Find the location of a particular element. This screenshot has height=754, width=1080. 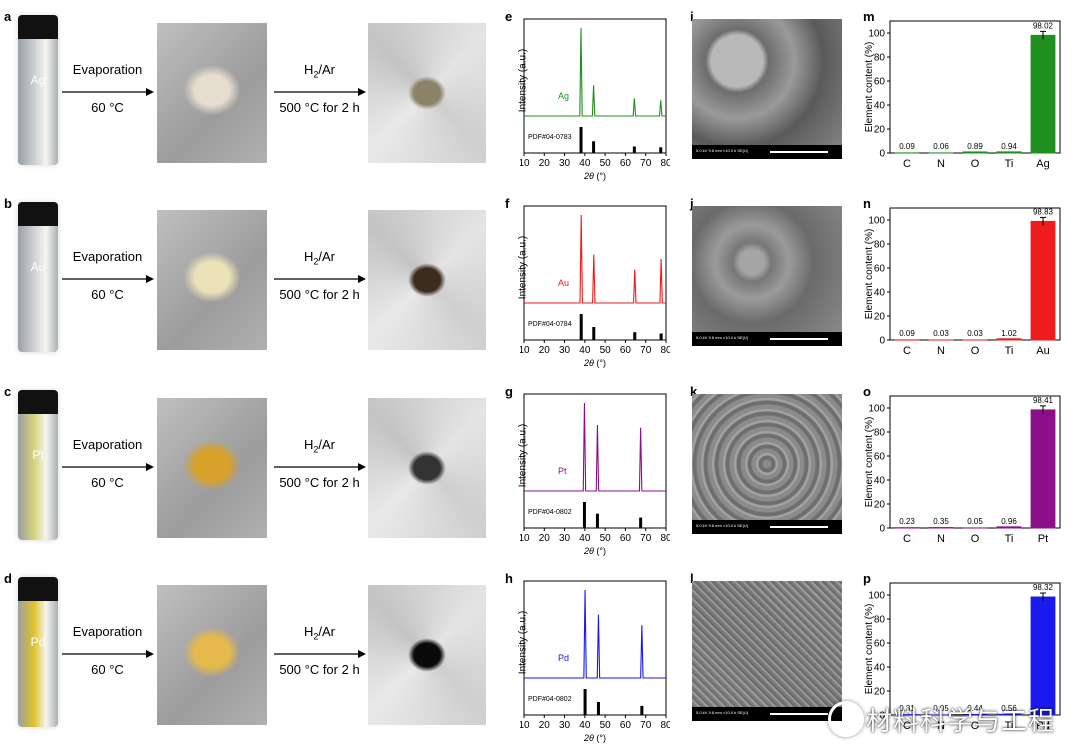

xrd-series-label: Au is located at coordinates (563, 283).